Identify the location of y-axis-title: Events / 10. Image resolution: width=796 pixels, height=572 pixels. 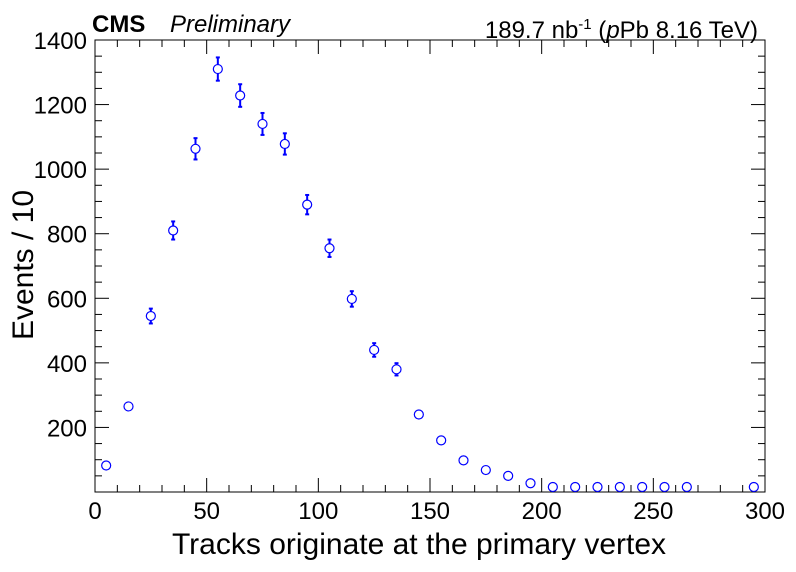
(23, 265).